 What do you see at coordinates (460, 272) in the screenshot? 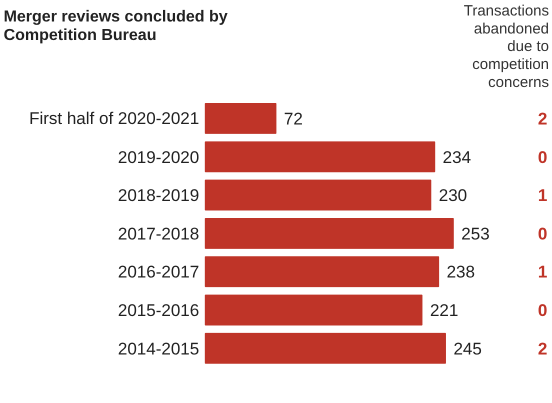
I see `data-label: 238` at bounding box center [460, 272].